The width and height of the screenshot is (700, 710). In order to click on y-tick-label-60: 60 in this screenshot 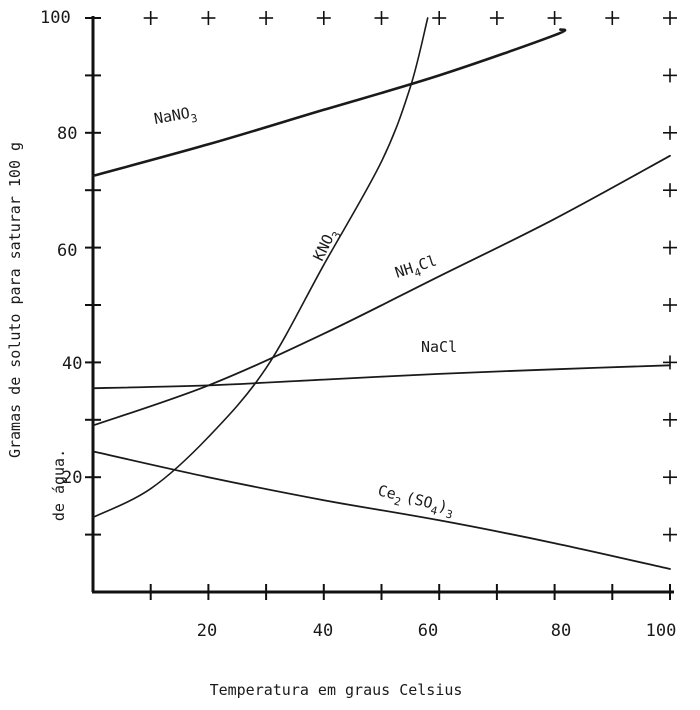, I will do `click(67, 251)`.